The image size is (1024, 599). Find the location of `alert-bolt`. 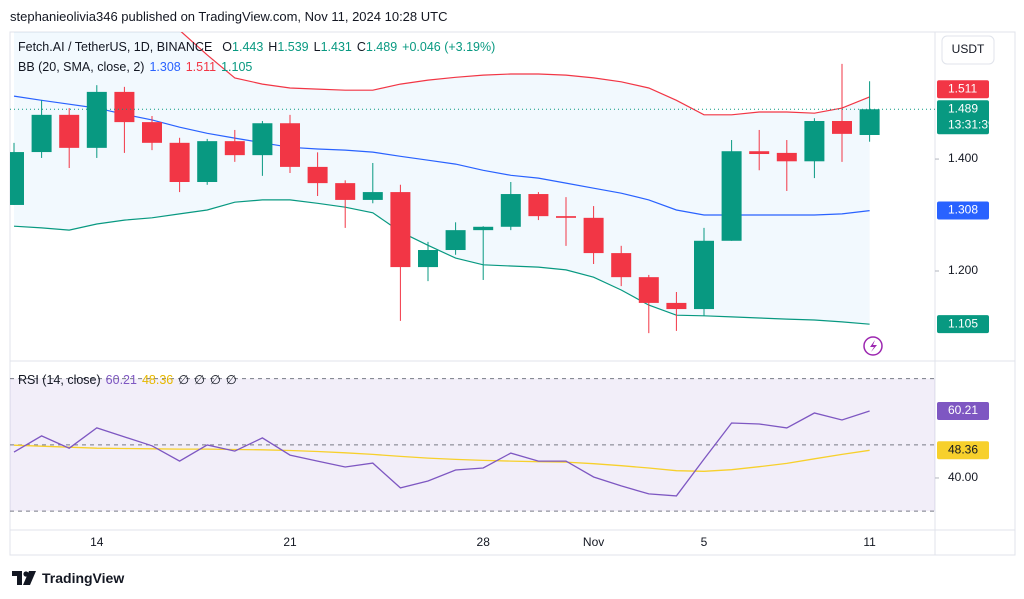

alert-bolt is located at coordinates (873, 346).